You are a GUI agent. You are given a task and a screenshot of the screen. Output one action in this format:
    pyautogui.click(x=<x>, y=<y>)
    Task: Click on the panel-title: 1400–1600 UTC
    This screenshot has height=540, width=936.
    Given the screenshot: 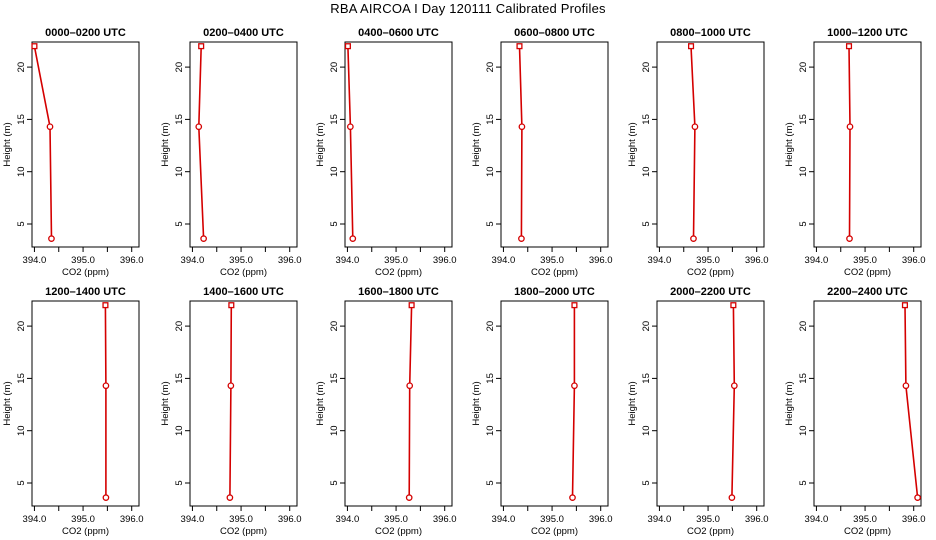 What is the action you would take?
    pyautogui.click(x=243, y=292)
    